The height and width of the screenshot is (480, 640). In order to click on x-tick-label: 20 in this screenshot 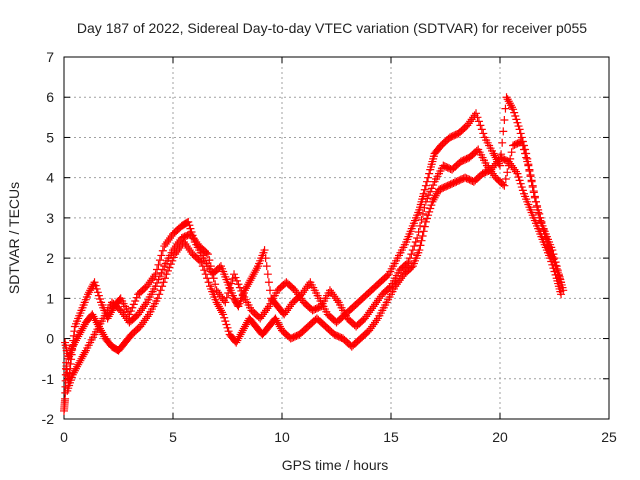, I will do `click(500, 437)`.